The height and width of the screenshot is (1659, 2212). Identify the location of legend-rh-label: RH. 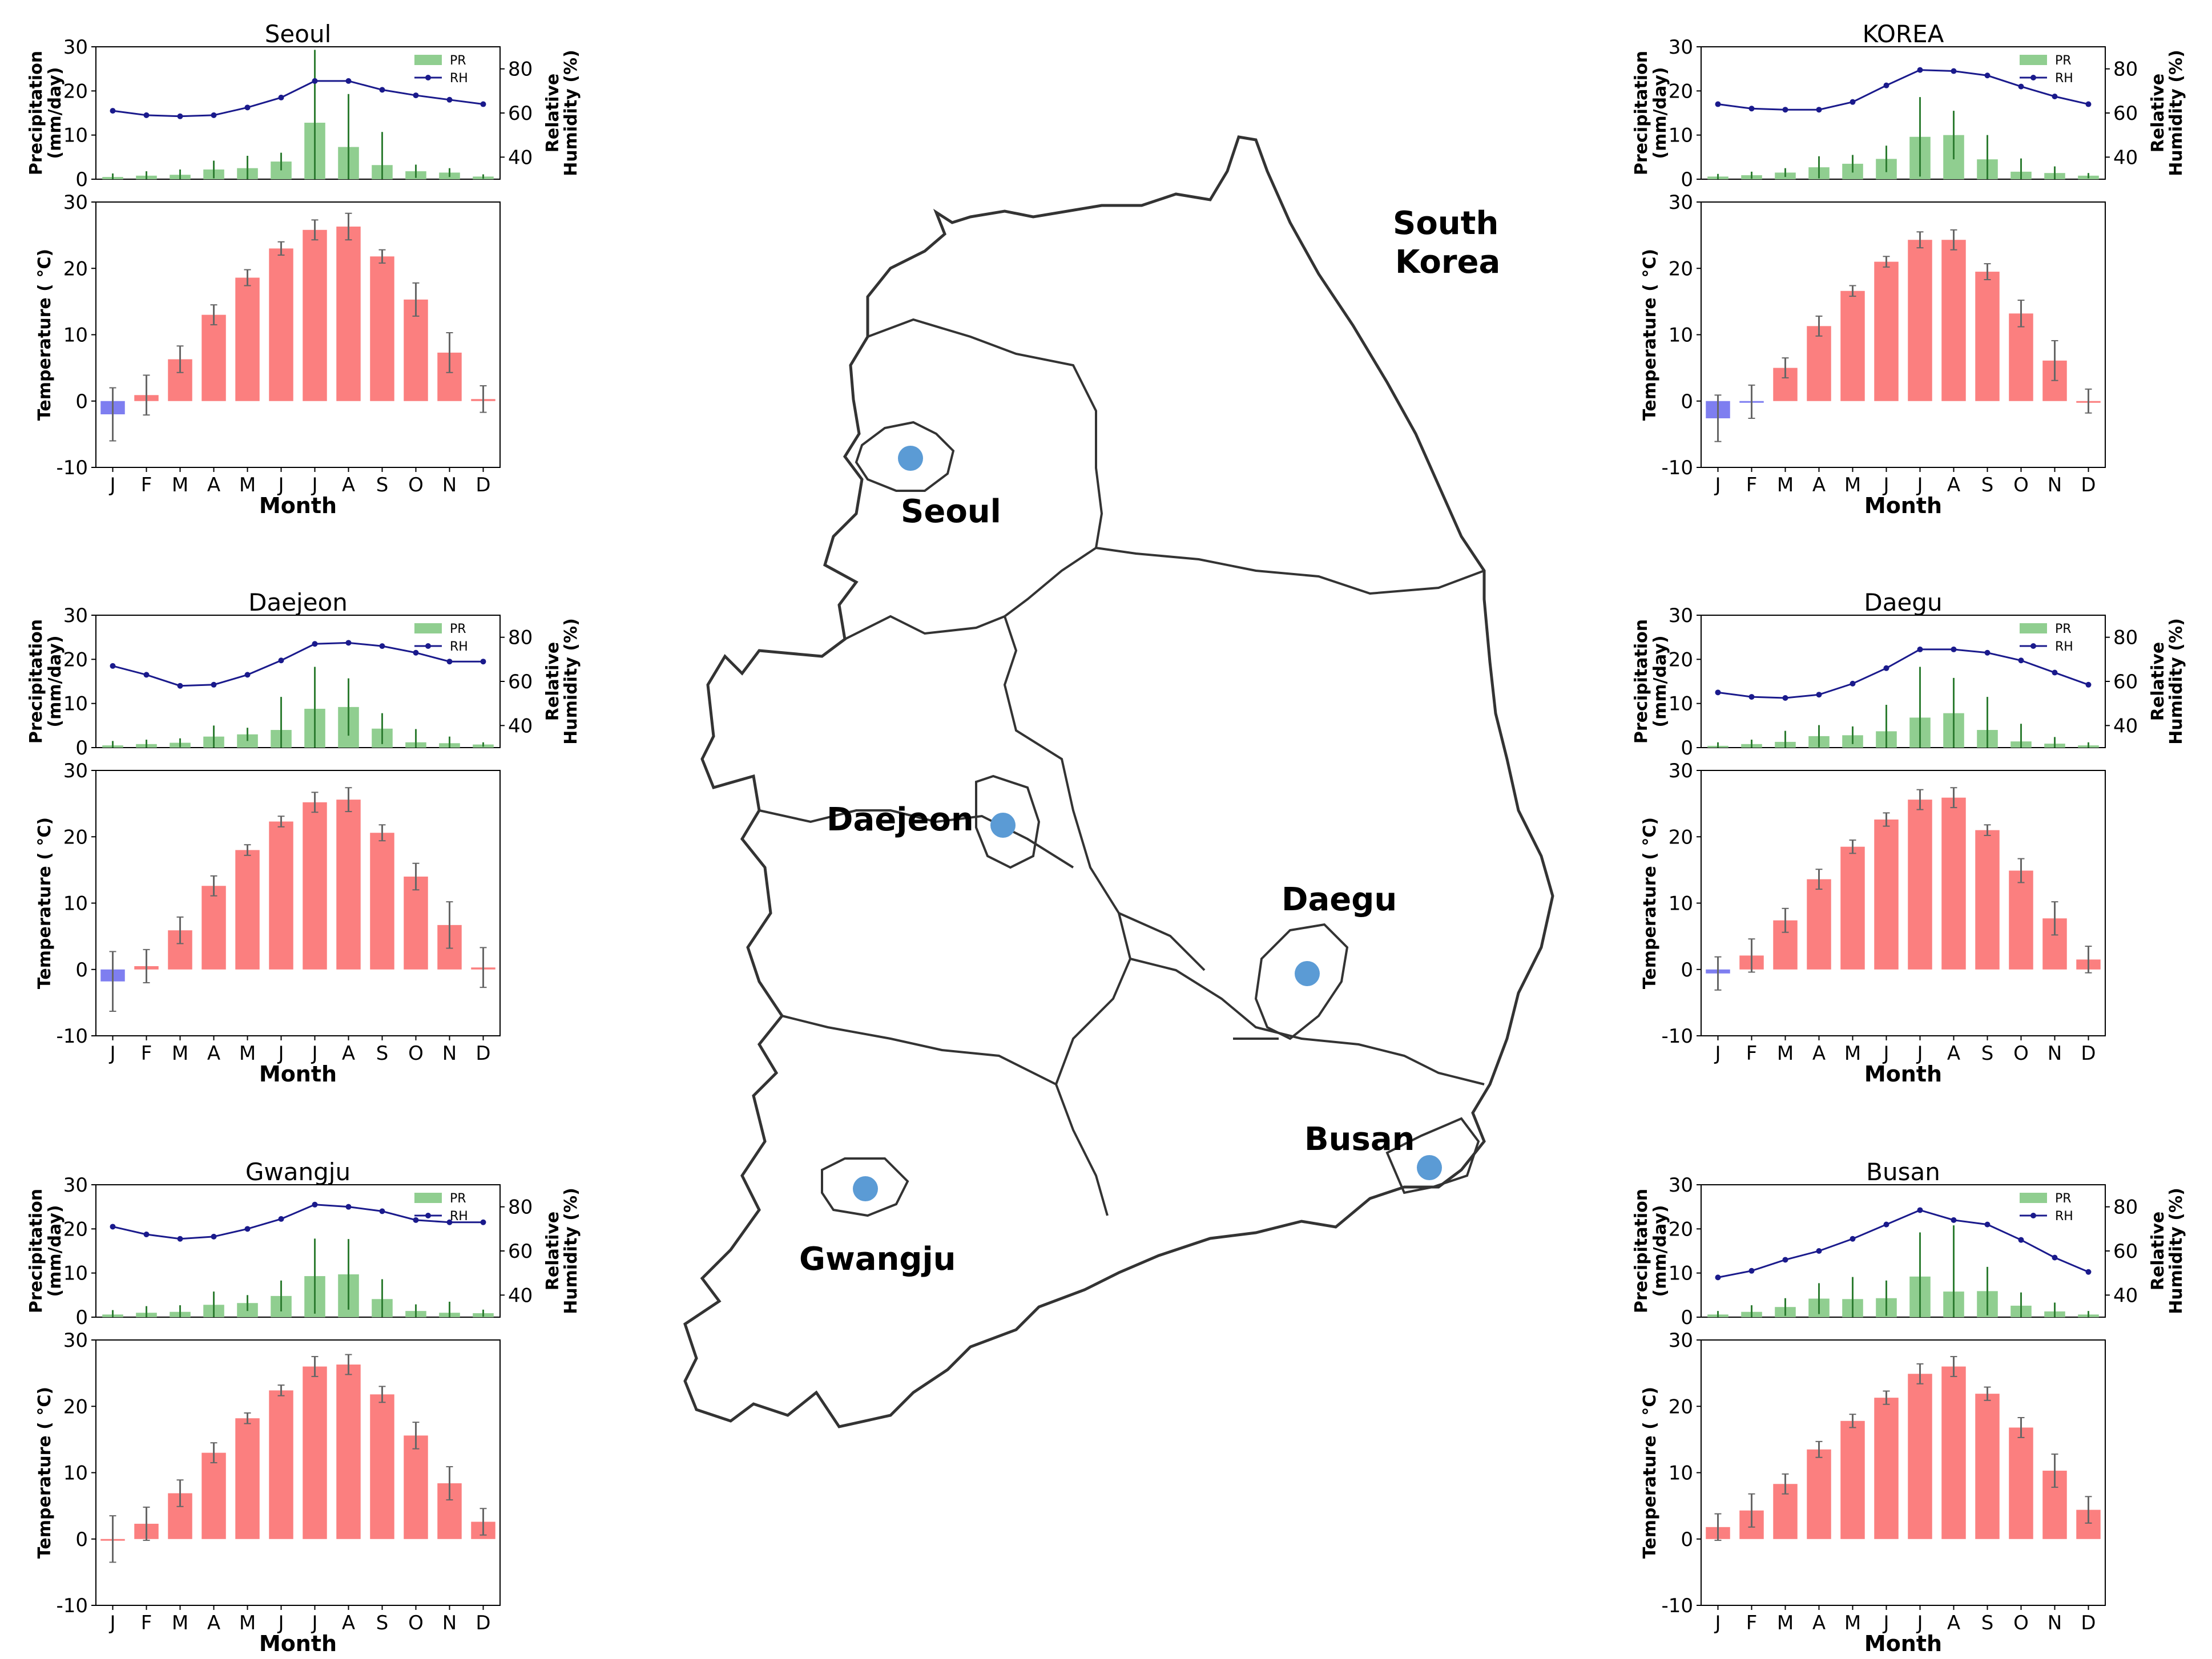
(2064, 647).